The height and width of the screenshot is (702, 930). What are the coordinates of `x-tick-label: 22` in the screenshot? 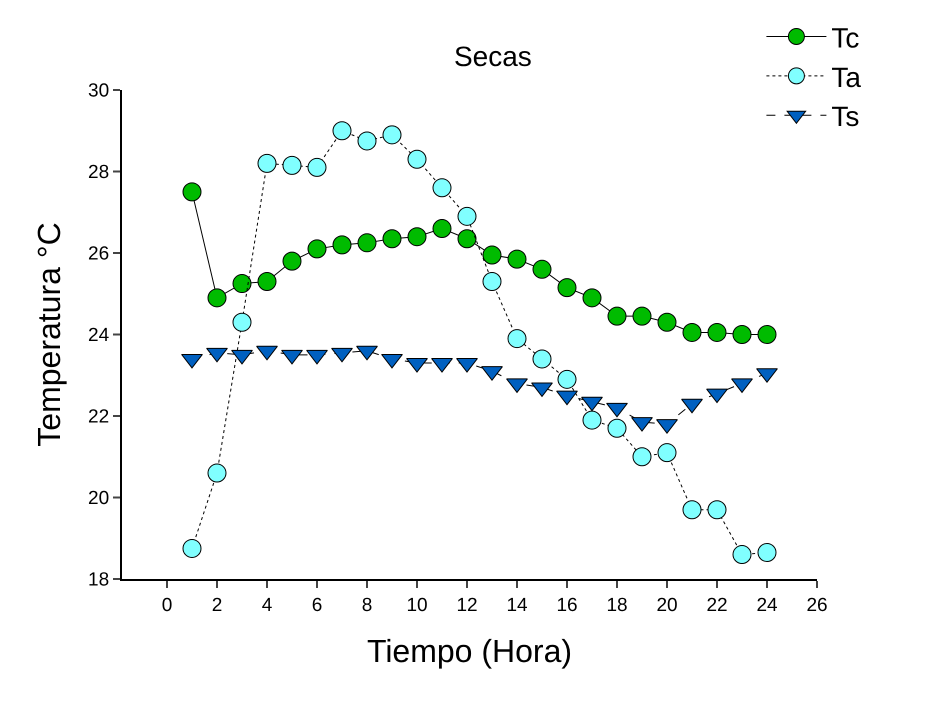 It's located at (717, 605).